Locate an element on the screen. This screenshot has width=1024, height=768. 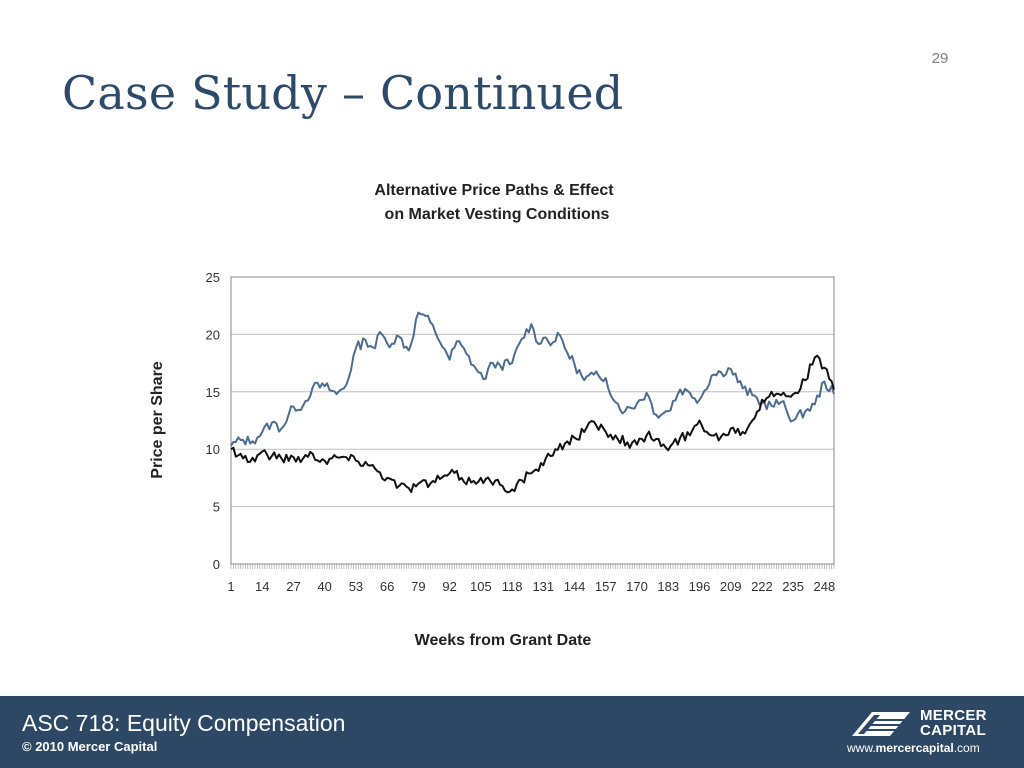
mercer-capital-logo: MERCER CAPITAL is located at coordinates (930, 723).